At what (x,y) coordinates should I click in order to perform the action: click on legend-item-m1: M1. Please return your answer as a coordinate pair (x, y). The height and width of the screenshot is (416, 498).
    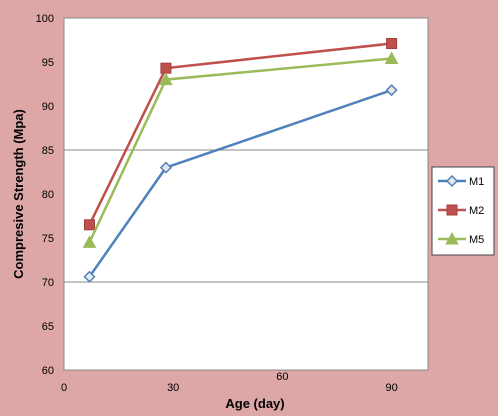
    Looking at the image, I should click on (461, 181).